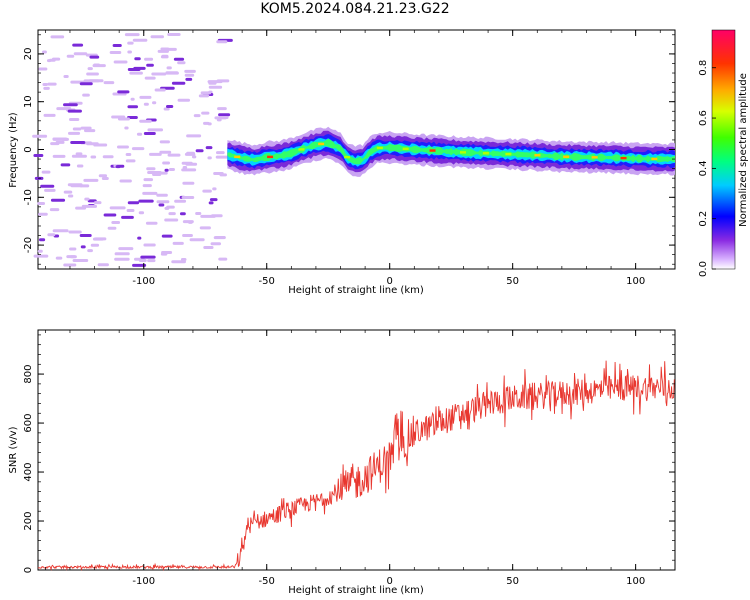 This screenshot has height=600, width=750. What do you see at coordinates (28, 197) in the screenshot?
I see `y-tick-label: -10` at bounding box center [28, 197].